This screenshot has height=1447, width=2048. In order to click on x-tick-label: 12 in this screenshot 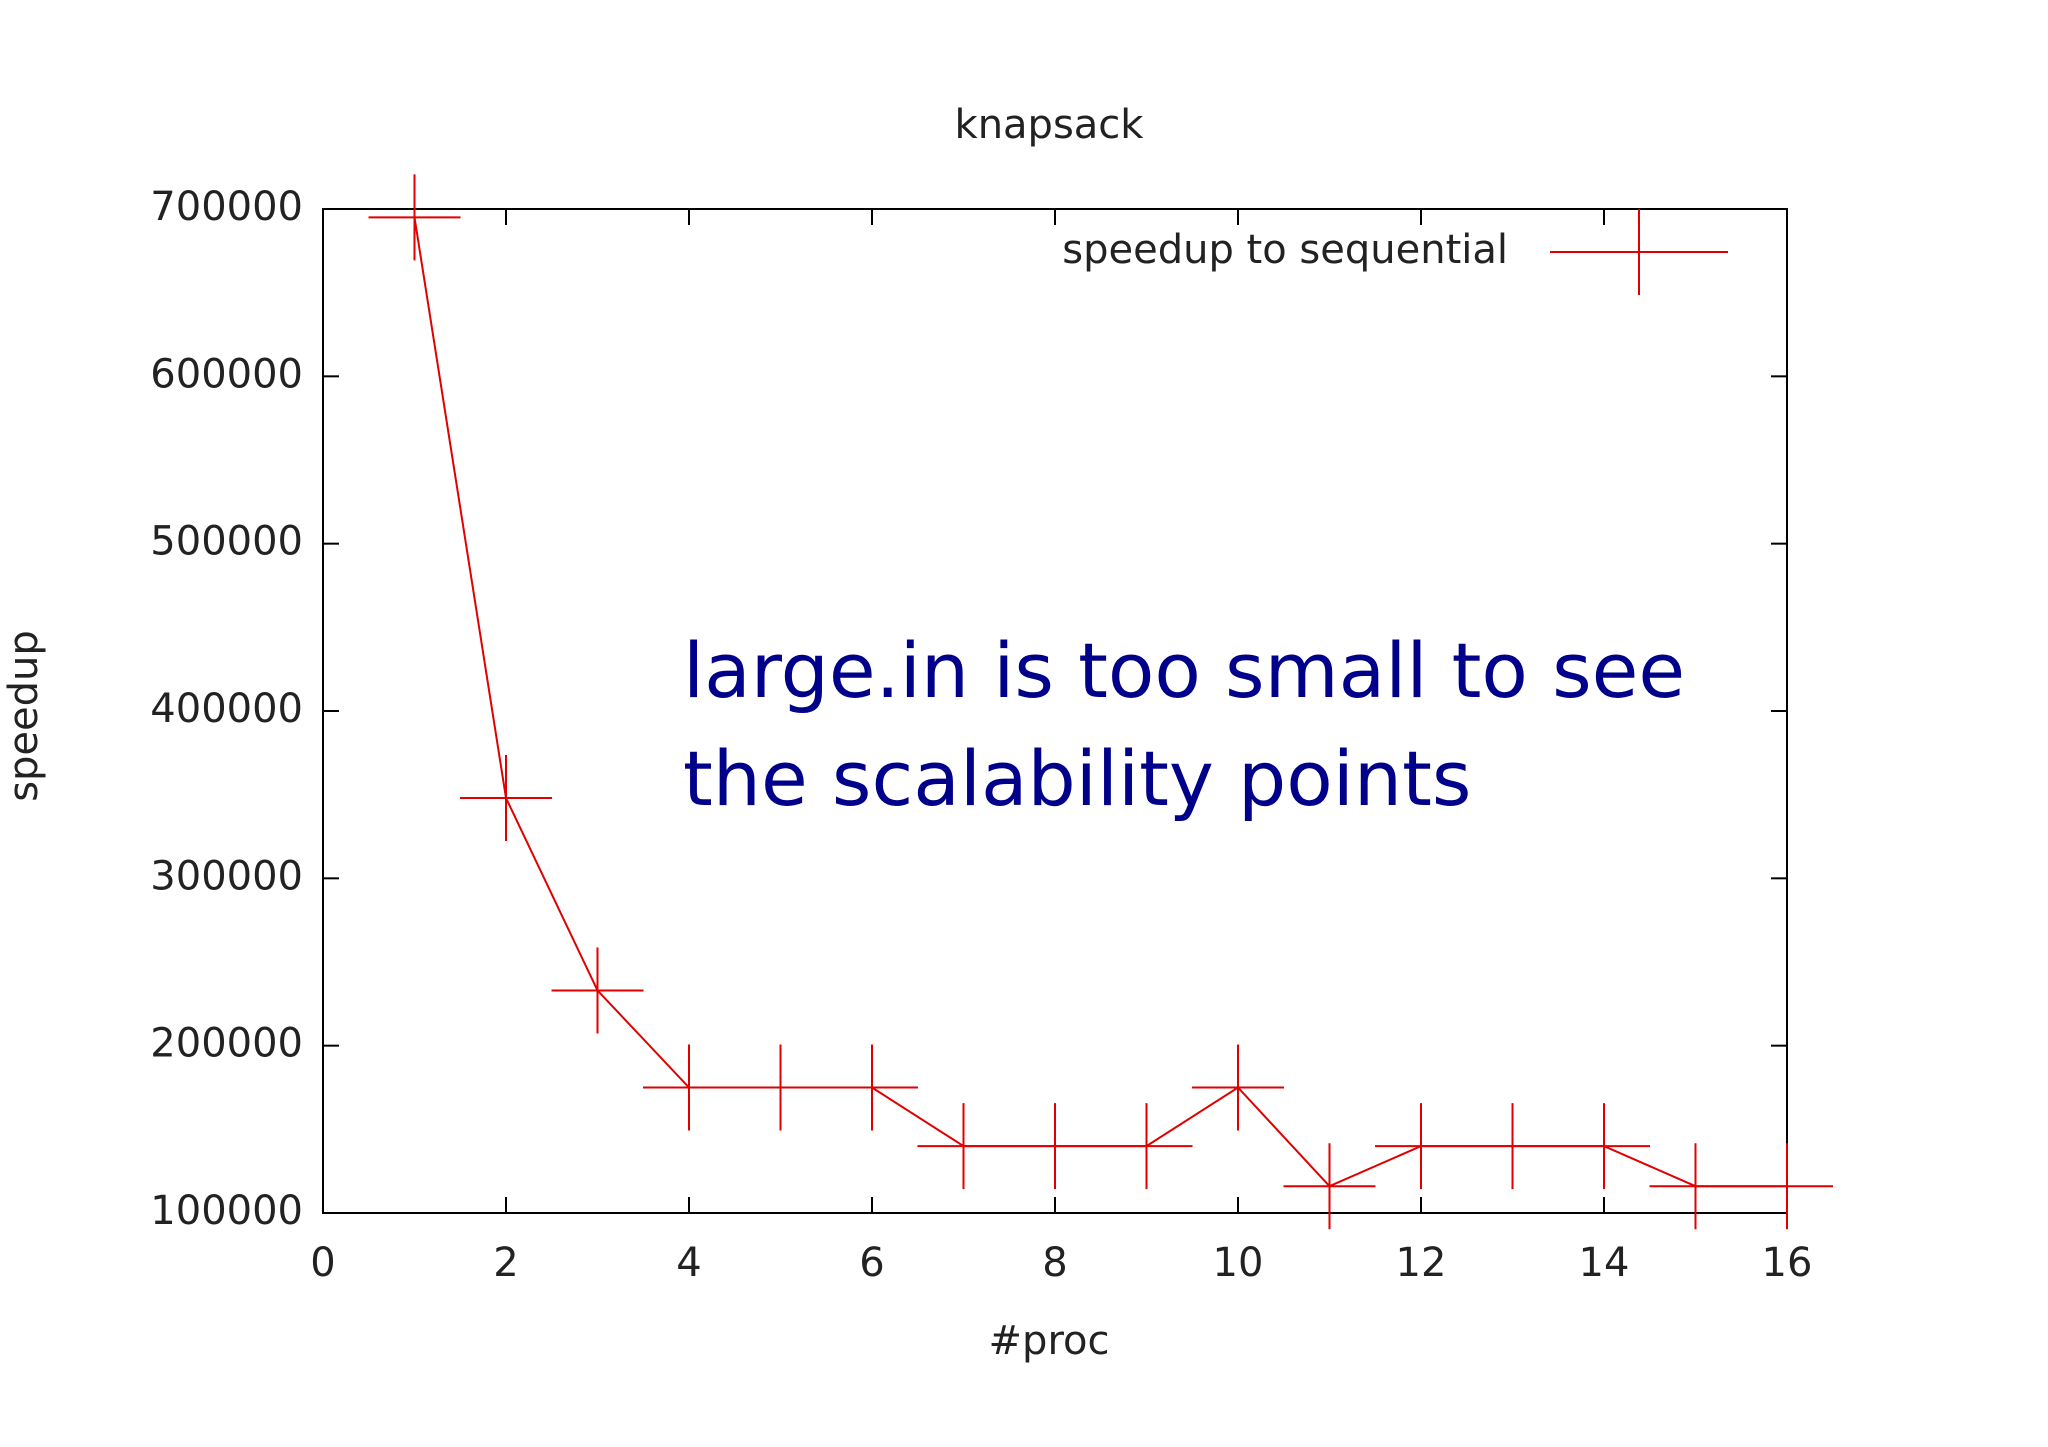, I will do `click(1421, 1263)`.